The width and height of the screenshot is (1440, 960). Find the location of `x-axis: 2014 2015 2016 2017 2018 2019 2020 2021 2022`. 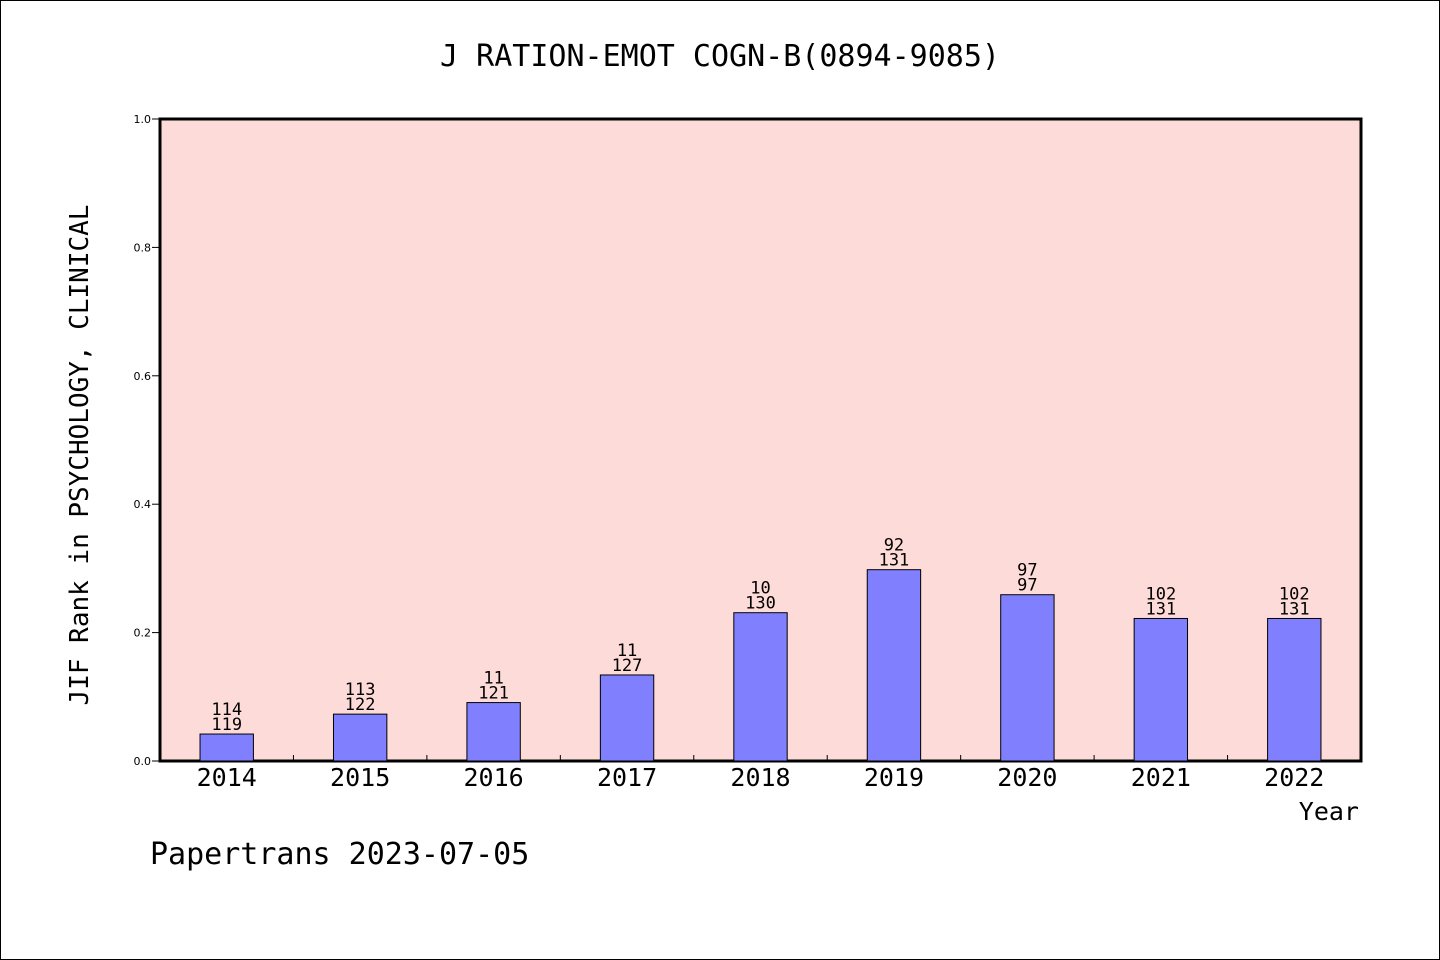

x-axis: 2014 2015 2016 2017 2018 2019 2020 2021 2022 is located at coordinates (760, 773).